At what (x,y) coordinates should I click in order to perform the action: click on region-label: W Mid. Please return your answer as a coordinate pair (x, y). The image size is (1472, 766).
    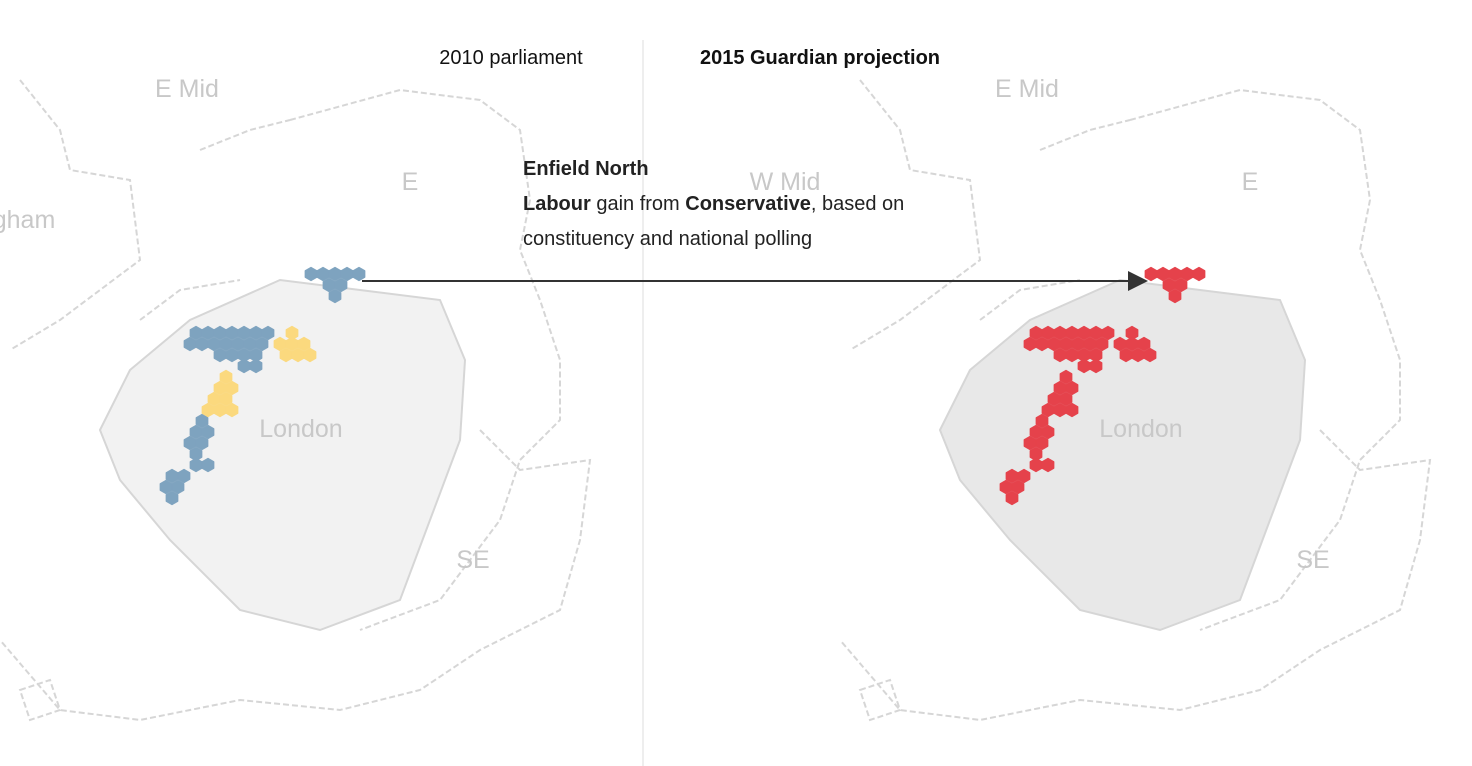
    Looking at the image, I should click on (785, 182).